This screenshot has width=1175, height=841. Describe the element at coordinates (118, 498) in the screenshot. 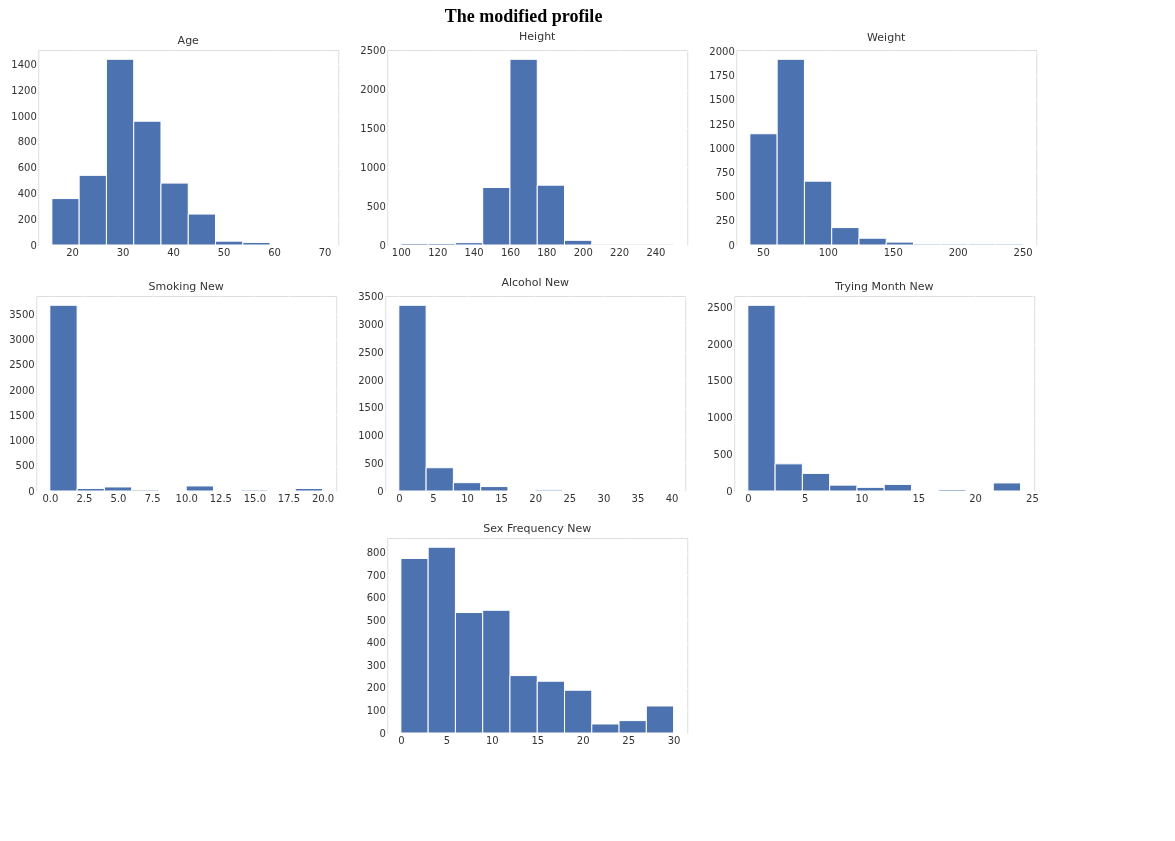

I see `x-tick-label: 5.0` at that location.